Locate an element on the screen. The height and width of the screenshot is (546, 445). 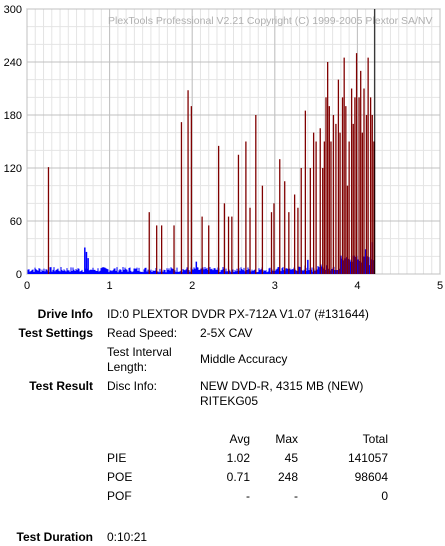
poe-row-max: 248 is located at coordinates (287, 477).